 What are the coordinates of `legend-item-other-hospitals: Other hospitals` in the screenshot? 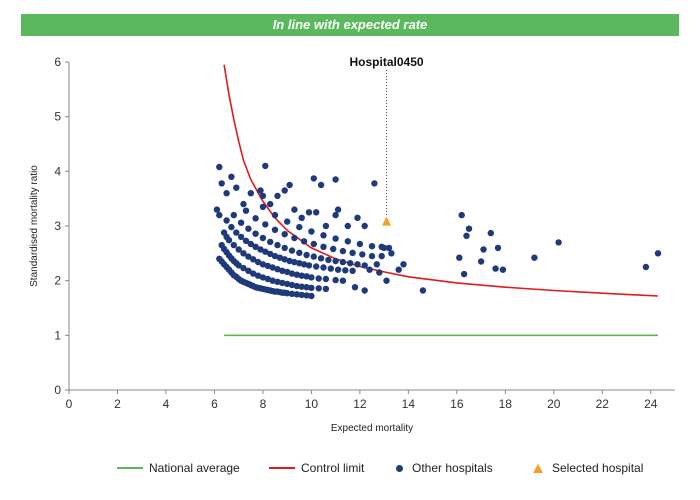 It's located at (443, 468).